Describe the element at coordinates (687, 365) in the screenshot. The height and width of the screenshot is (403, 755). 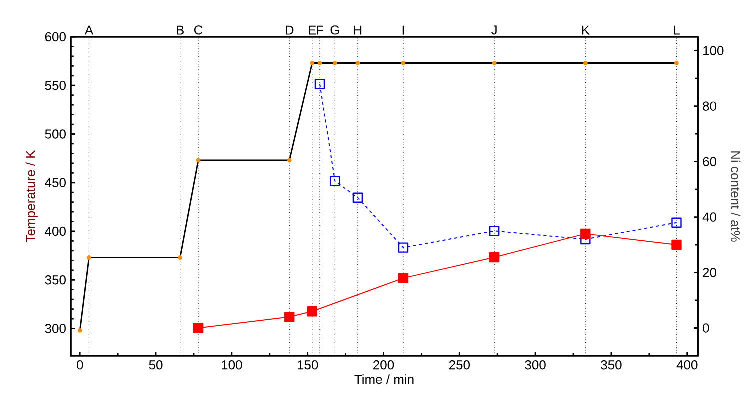
I see `x-tick-label: 400` at that location.